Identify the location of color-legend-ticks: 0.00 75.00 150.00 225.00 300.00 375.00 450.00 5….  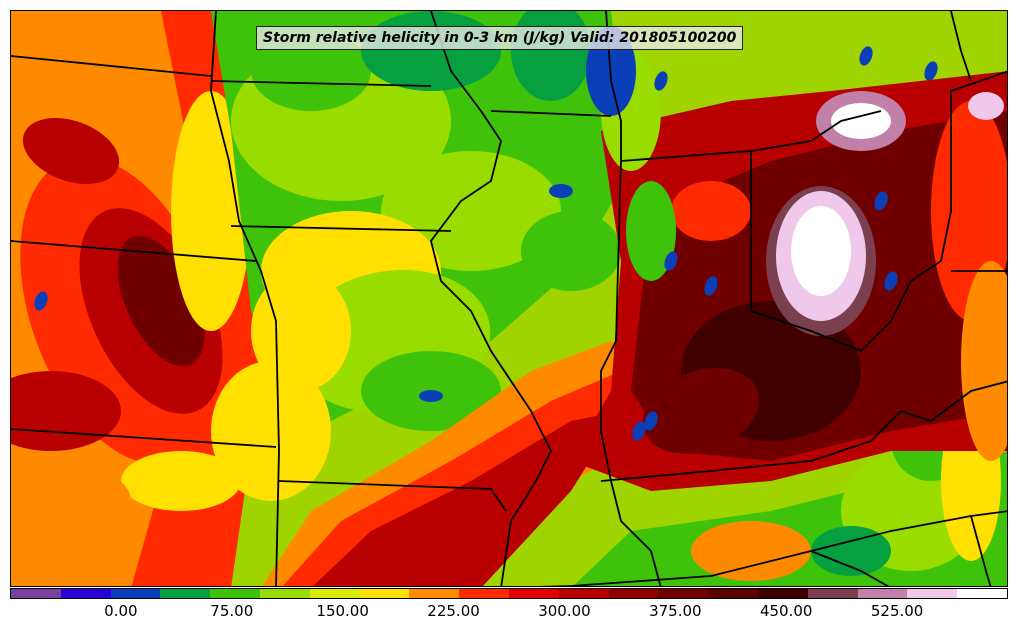
(509, 614).